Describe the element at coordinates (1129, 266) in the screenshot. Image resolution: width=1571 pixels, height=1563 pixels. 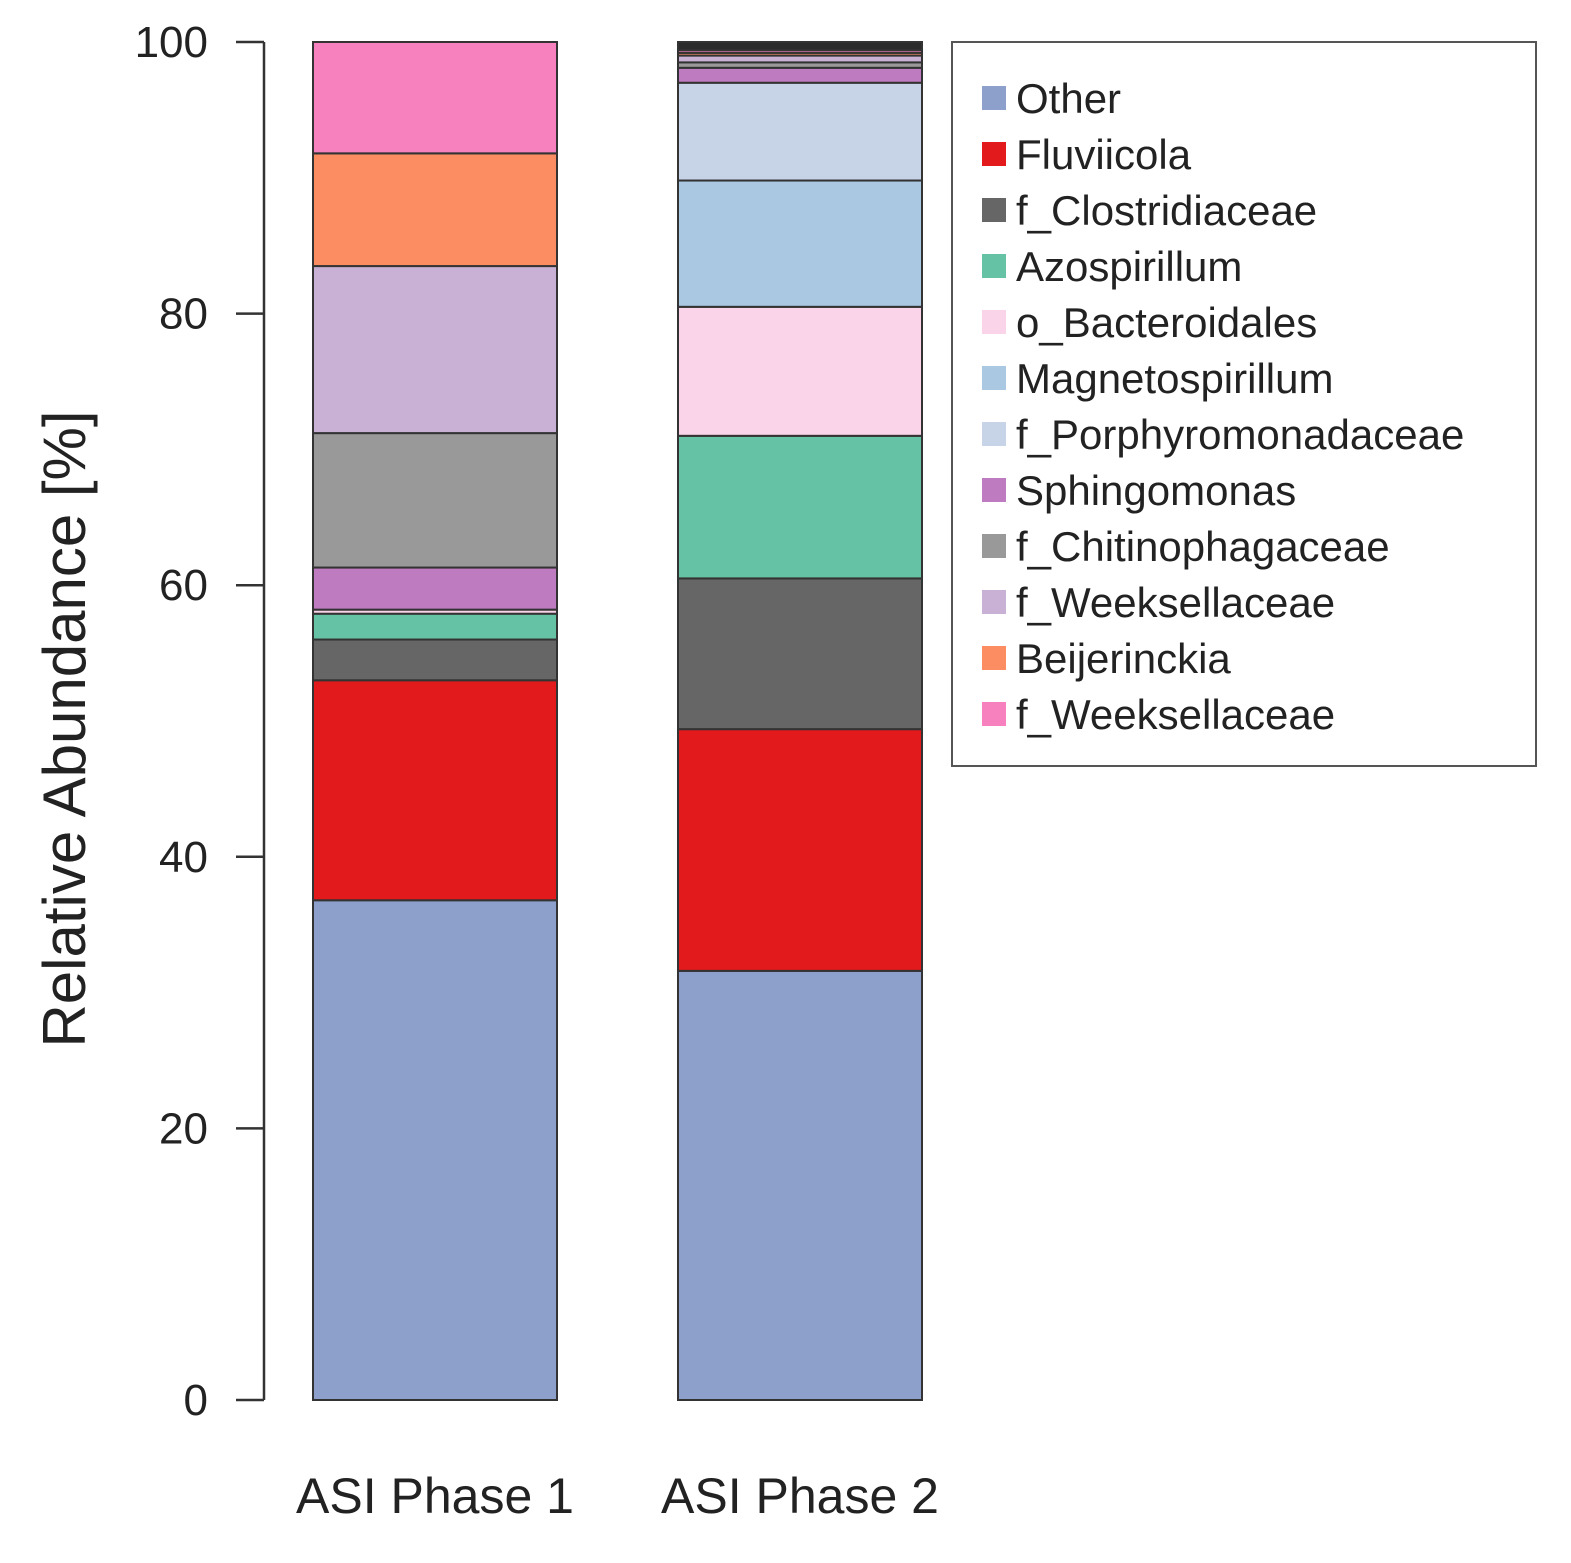
I see `legend-label: Azospirillum` at that location.